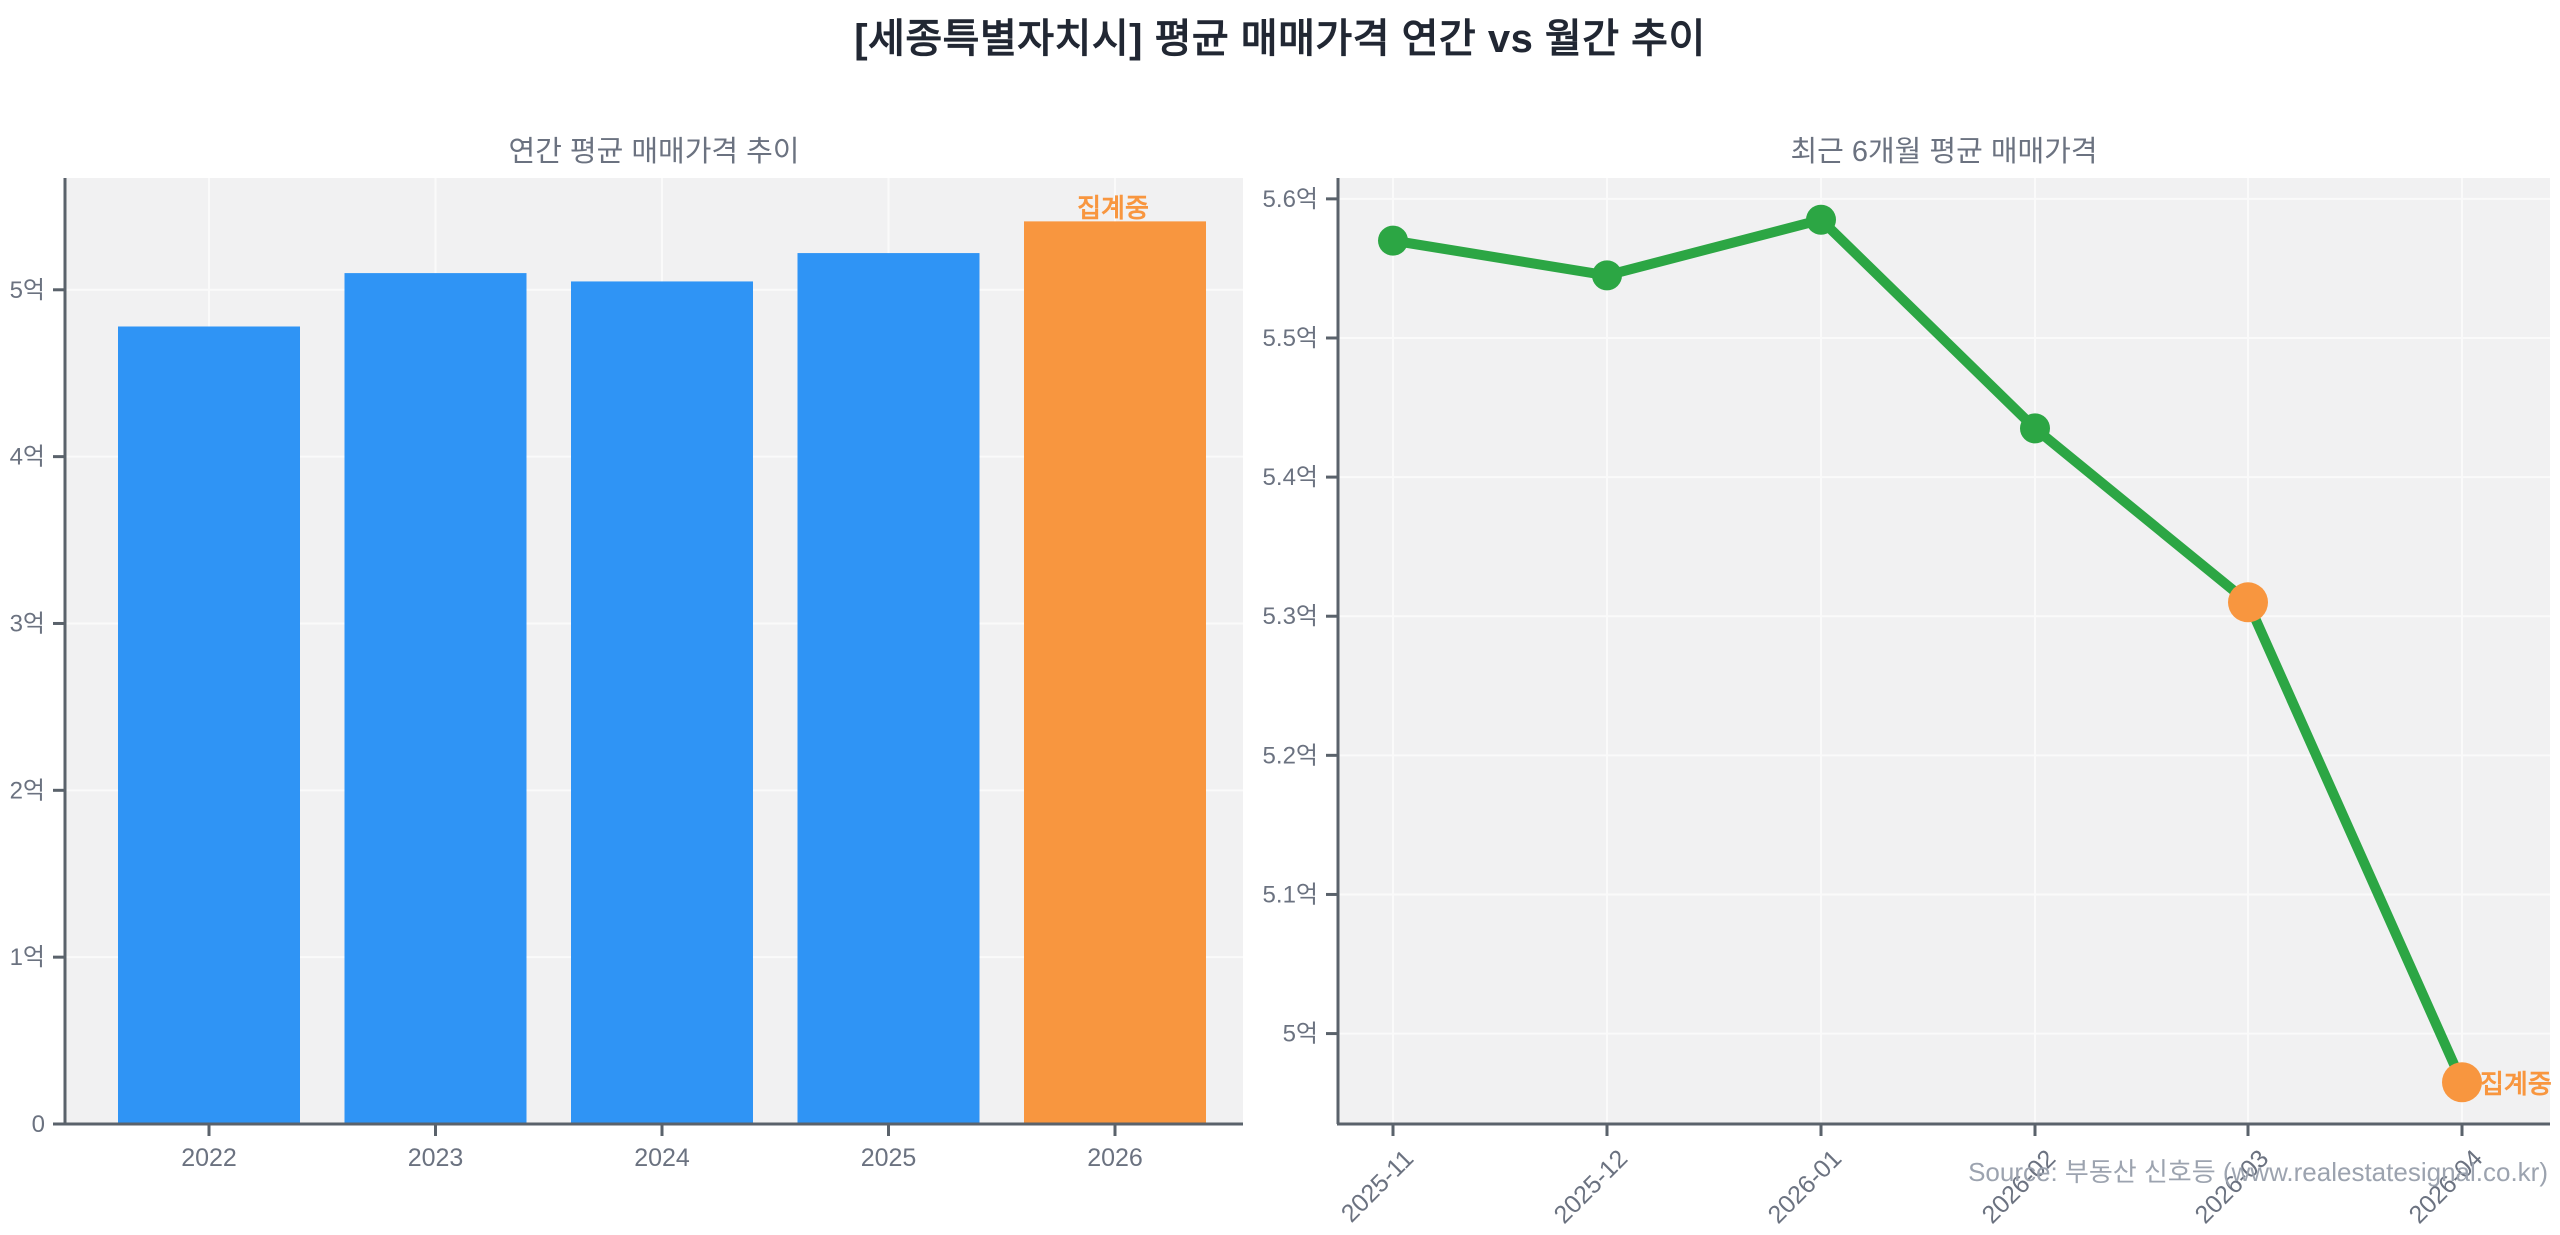 This screenshot has height=1235, width=2560. I want to click on y-tick-label: 0, so click(38, 1124).